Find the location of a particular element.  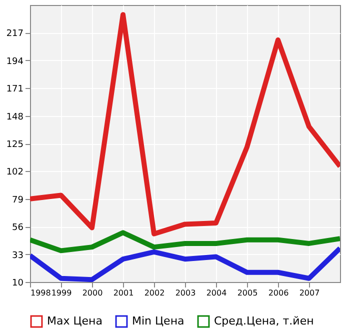

x-tick-label: 2004 is located at coordinates (216, 293).